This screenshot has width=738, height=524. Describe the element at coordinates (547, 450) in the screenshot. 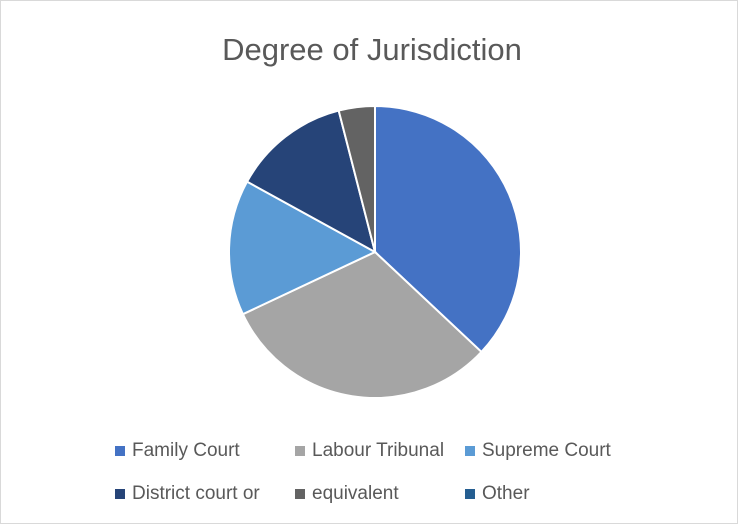

I see `legend-label: Supreme Court` at that location.